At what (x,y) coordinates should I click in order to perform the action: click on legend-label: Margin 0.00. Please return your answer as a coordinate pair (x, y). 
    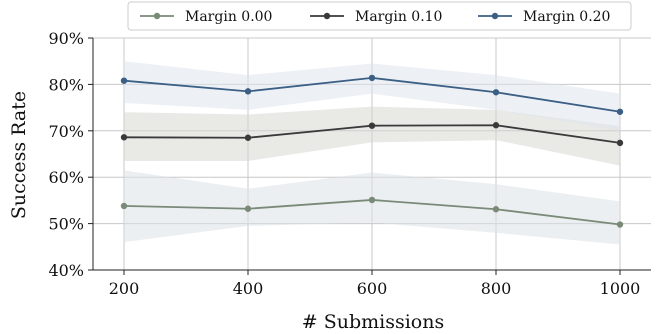
    Looking at the image, I should click on (228, 17).